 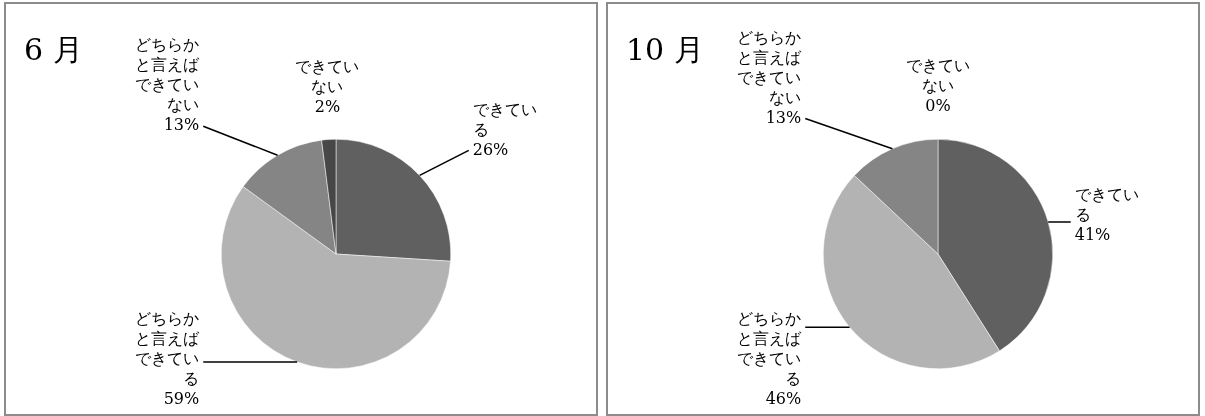 I want to click on chart-title: 6 月, so click(x=53, y=49).